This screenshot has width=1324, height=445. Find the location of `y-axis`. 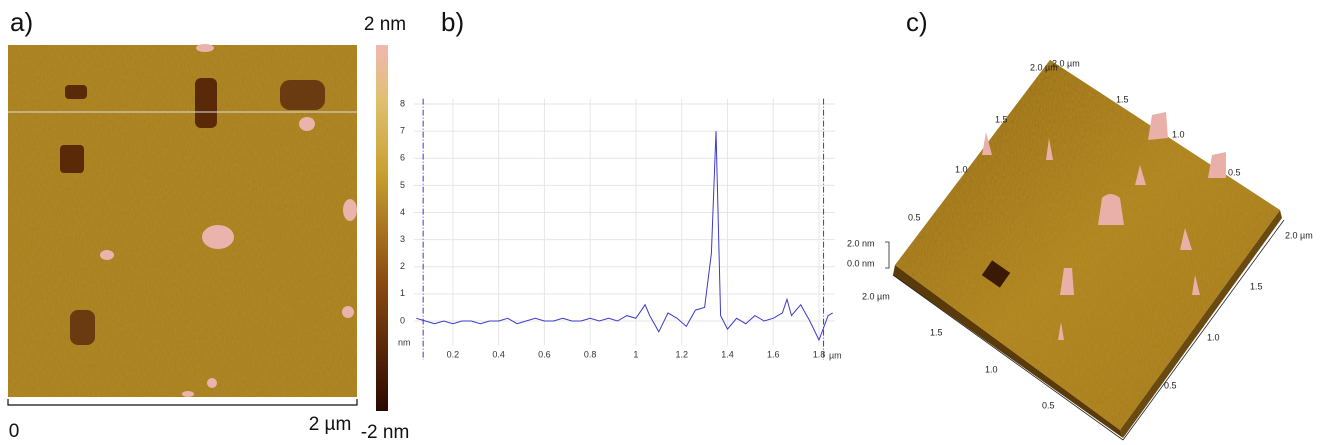

y-axis is located at coordinates (1203, 330).